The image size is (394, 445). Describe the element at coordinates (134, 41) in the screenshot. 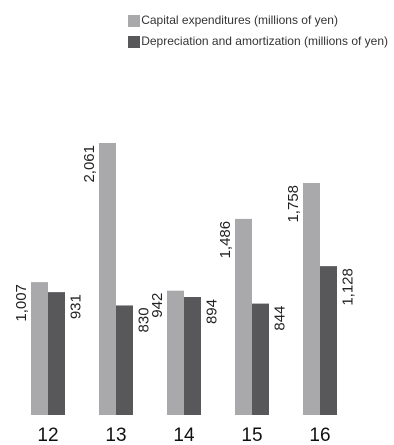

I see `legend-swatch-depreciation` at that location.